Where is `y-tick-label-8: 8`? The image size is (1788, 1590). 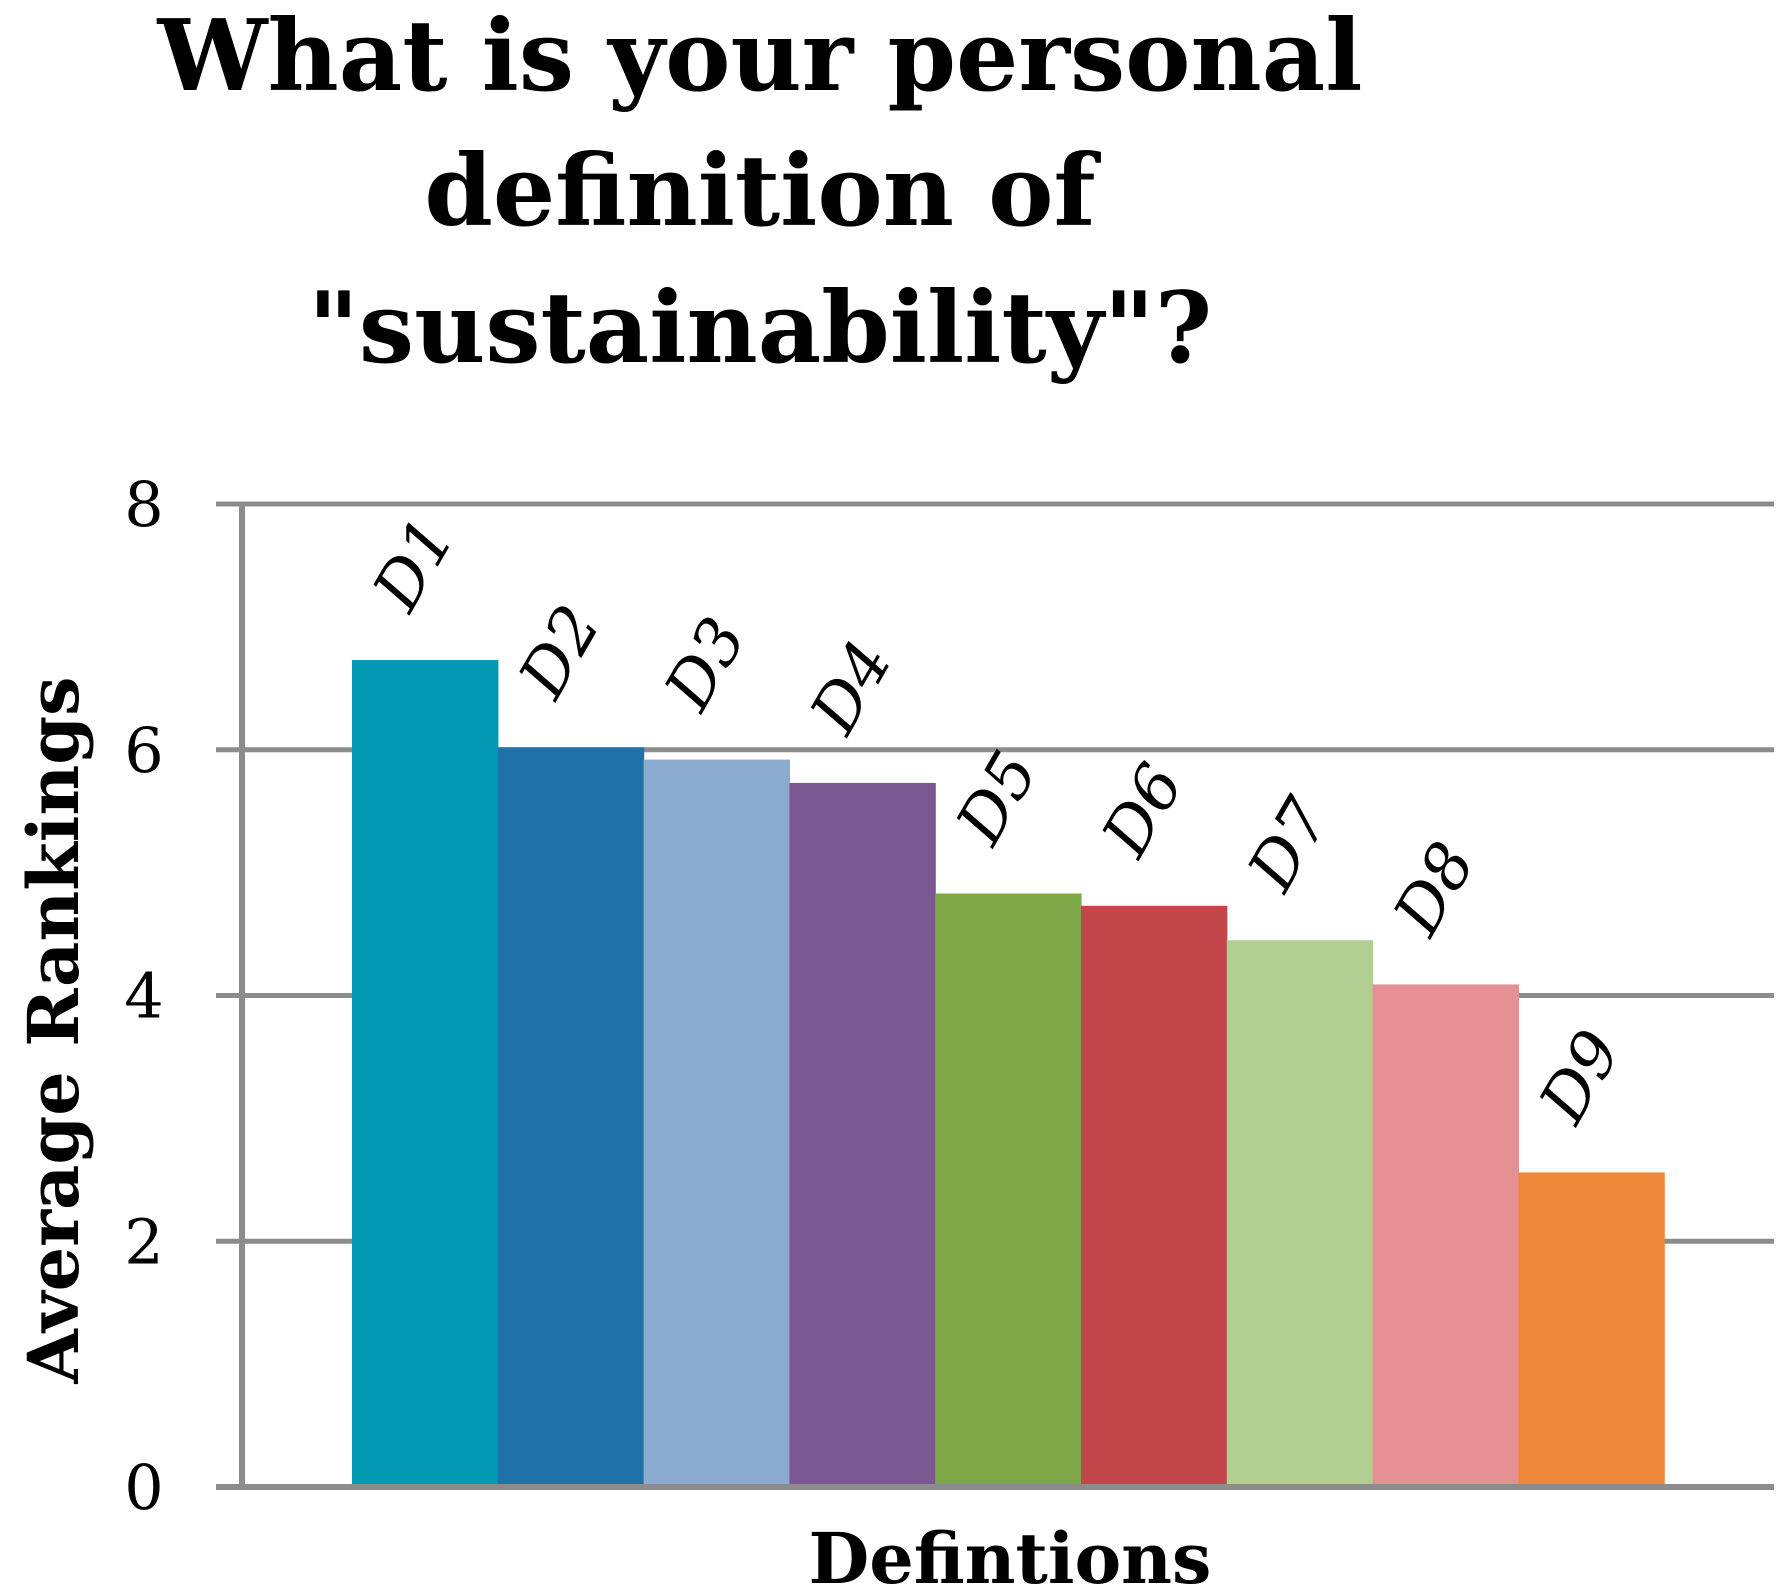 y-tick-label-8: 8 is located at coordinates (143, 504).